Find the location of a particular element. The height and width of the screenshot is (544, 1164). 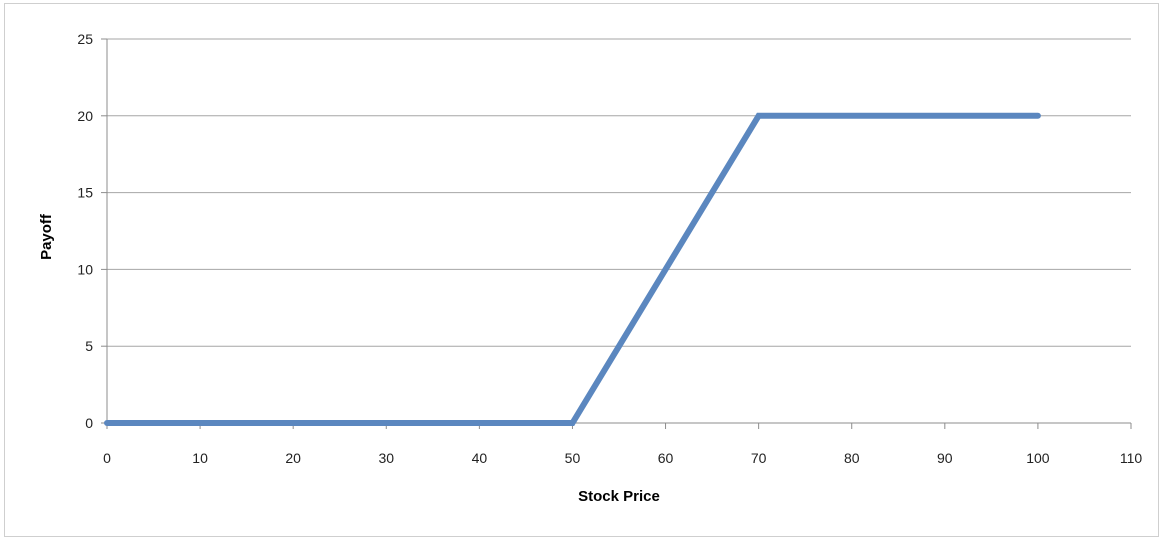

x-tick-label-30: 30 is located at coordinates (386, 458).